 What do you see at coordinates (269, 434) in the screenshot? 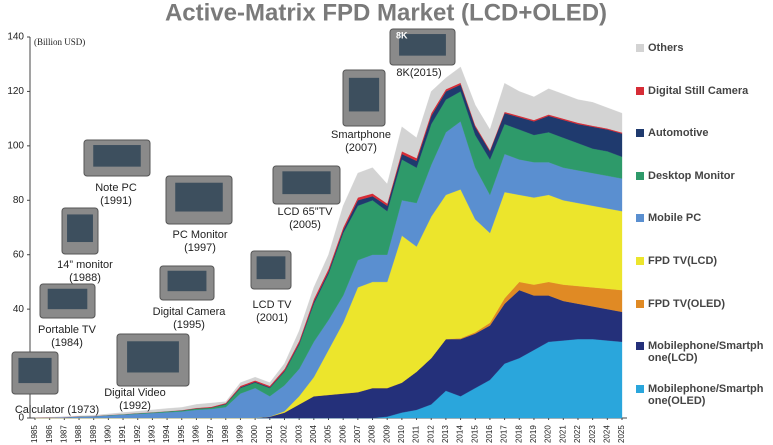
I see `x-tick-label: 2001` at bounding box center [269, 434].